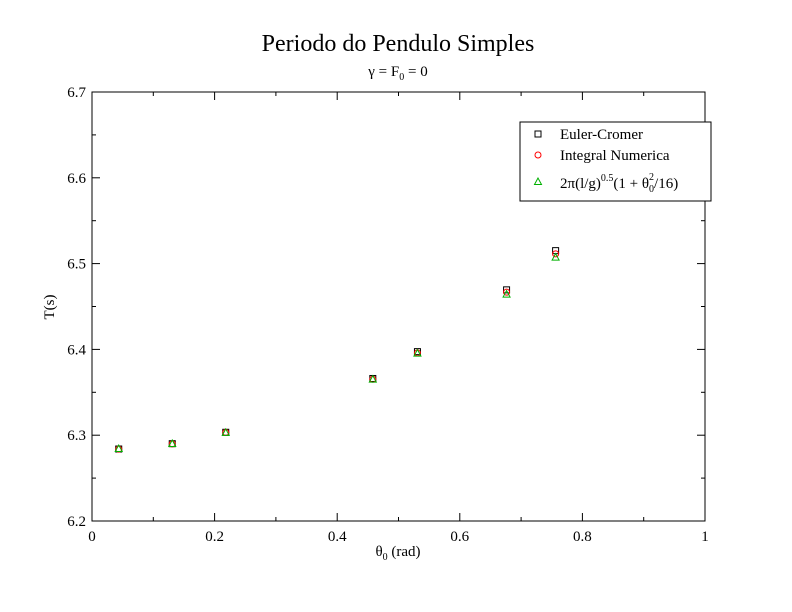  I want to click on x-tick-label: 0, so click(92, 537).